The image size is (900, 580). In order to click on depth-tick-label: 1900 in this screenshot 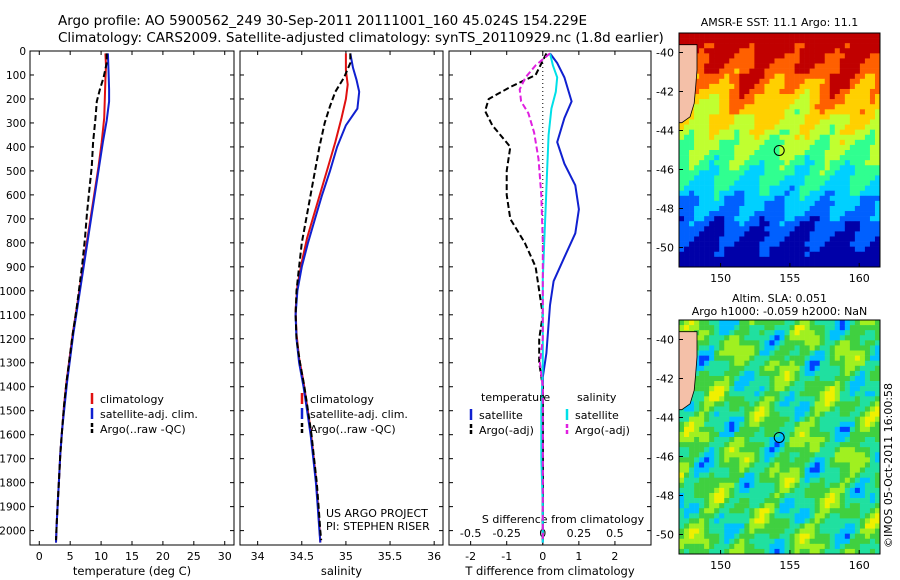, I will do `click(13, 508)`.